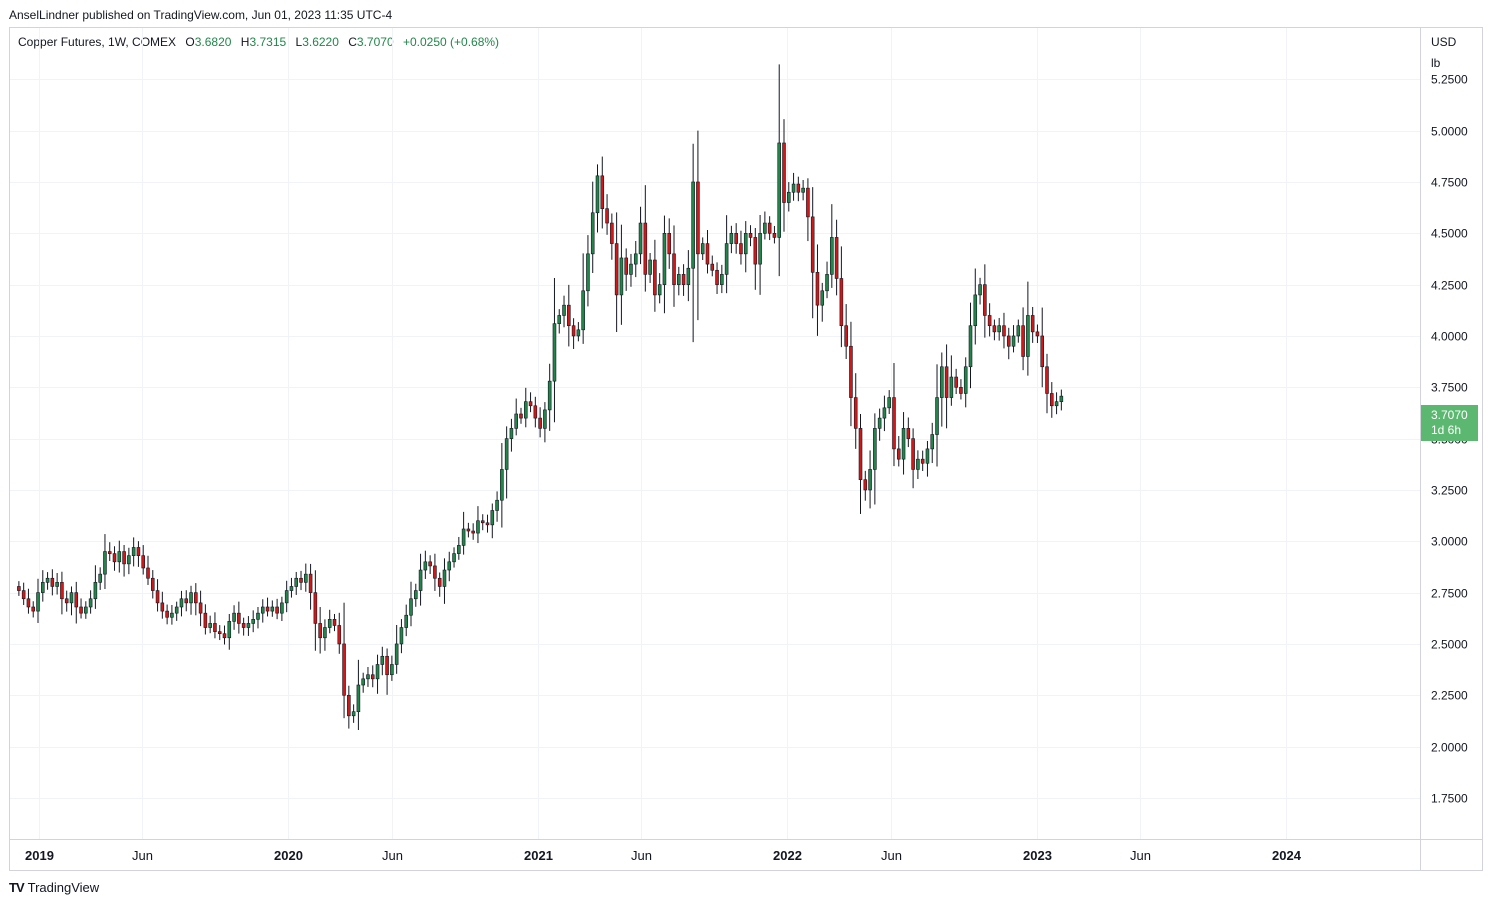  What do you see at coordinates (451, 42) in the screenshot?
I see `change-value: +0.0250 (+0.68%)` at bounding box center [451, 42].